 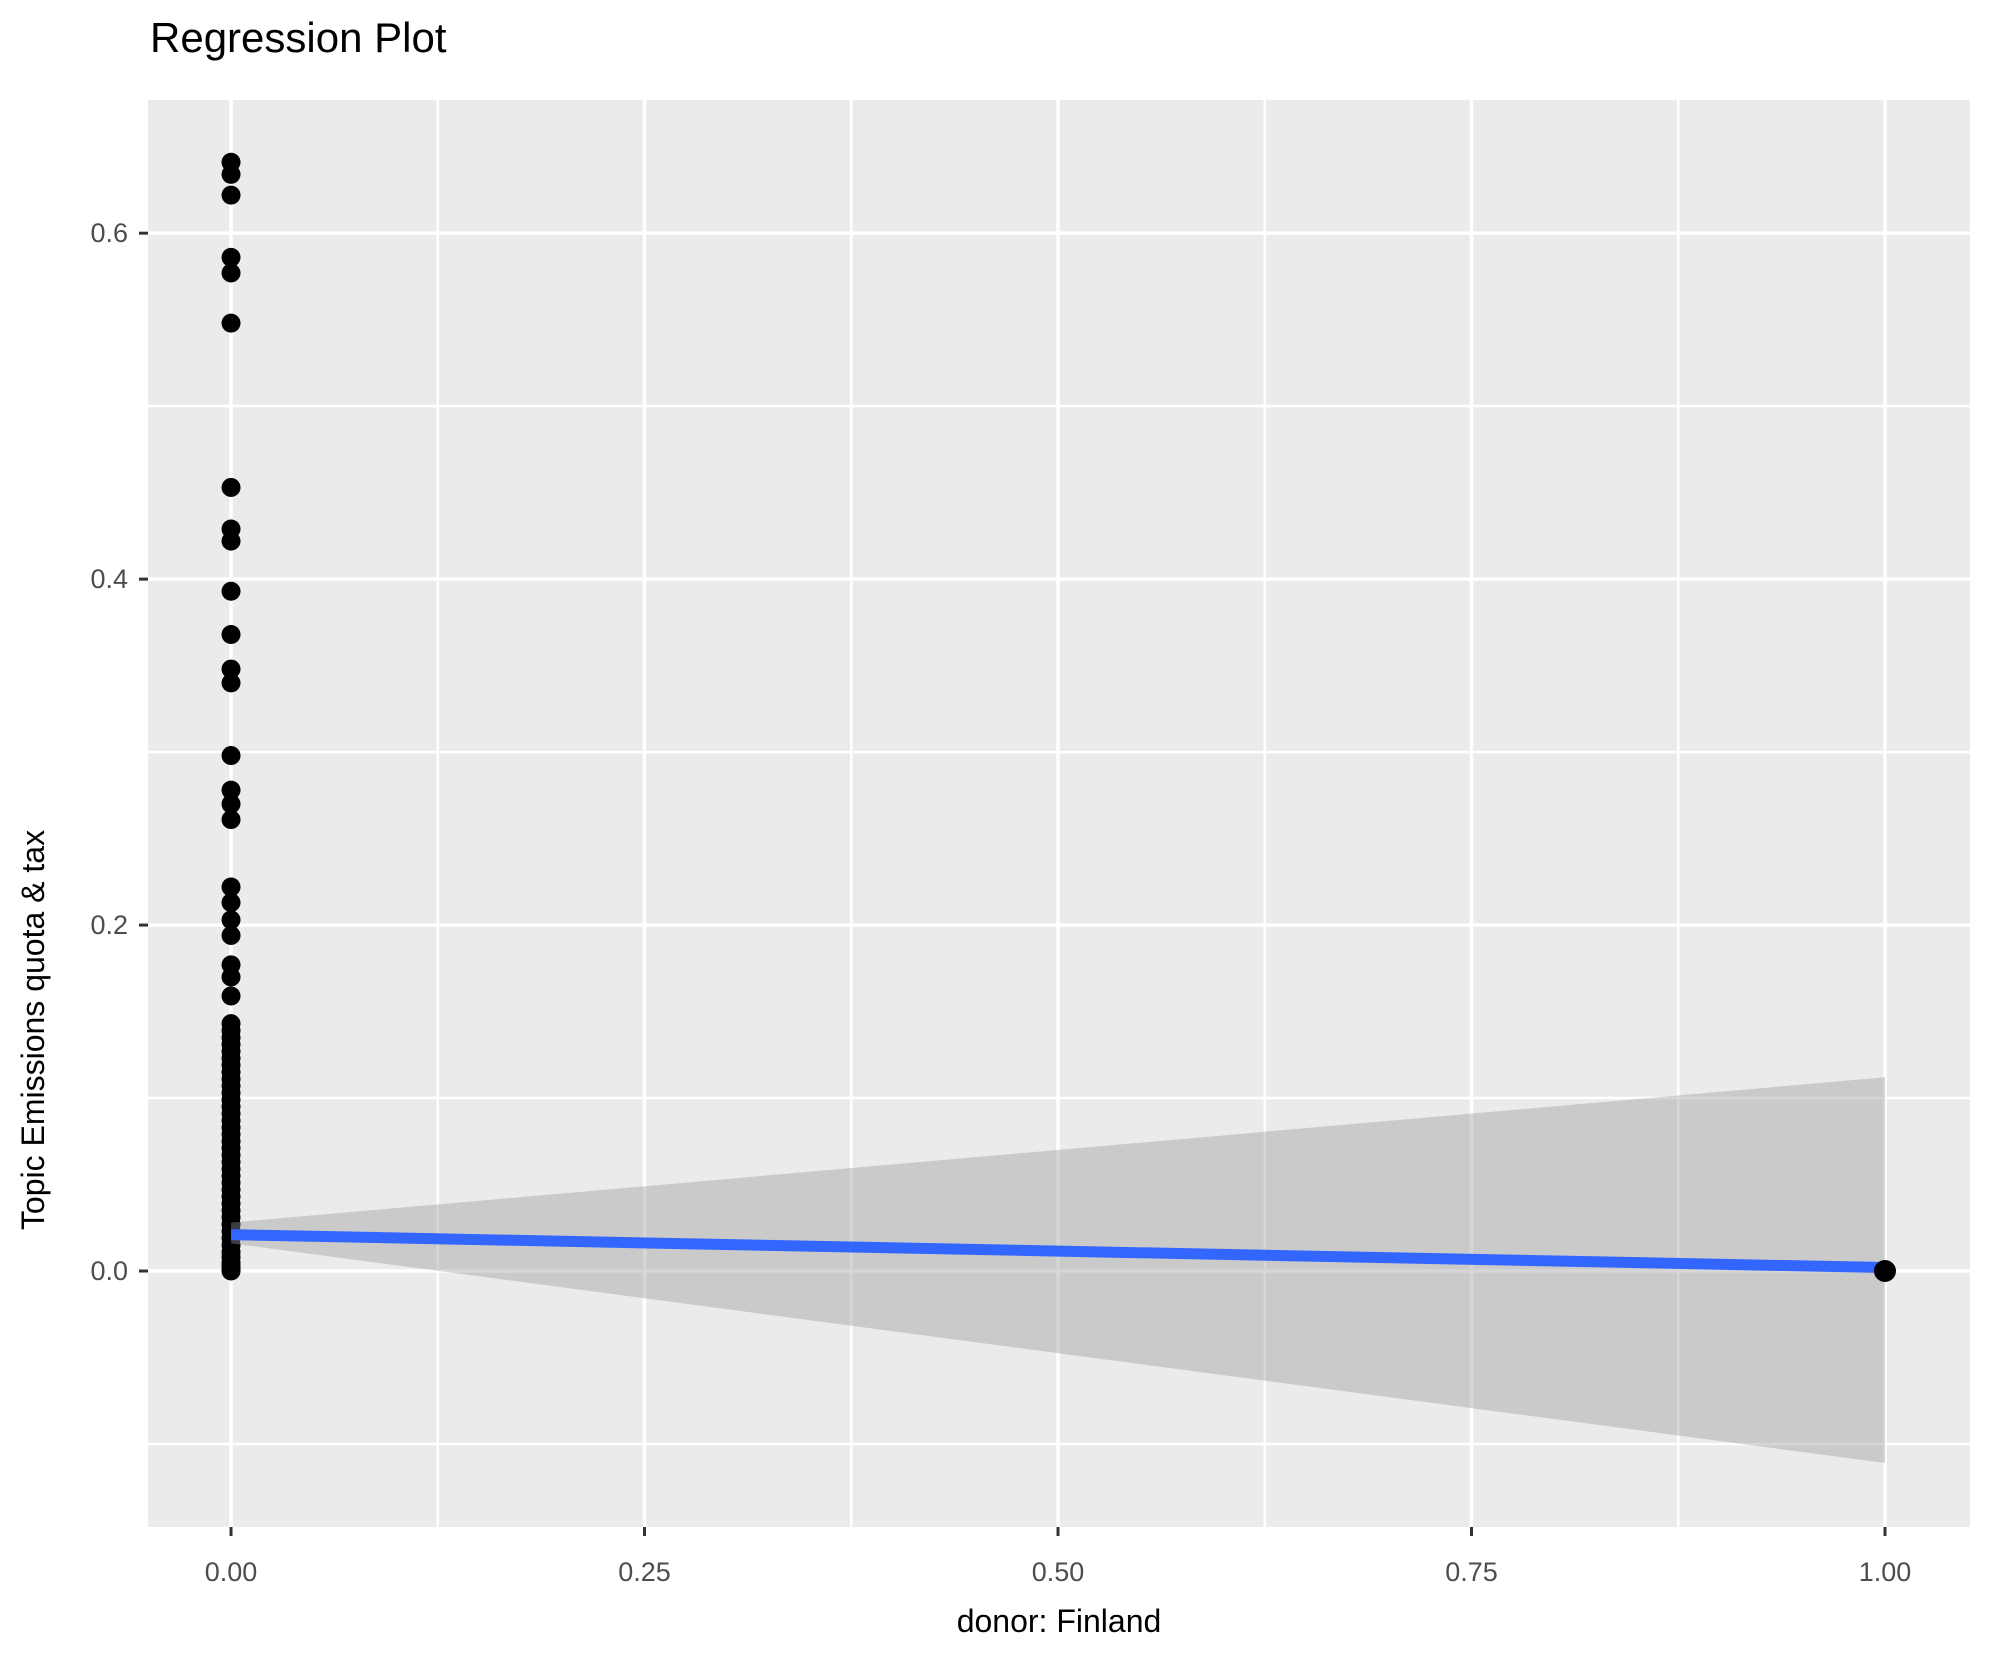 I want to click on y-tick-label: 0.6, so click(x=109, y=233).